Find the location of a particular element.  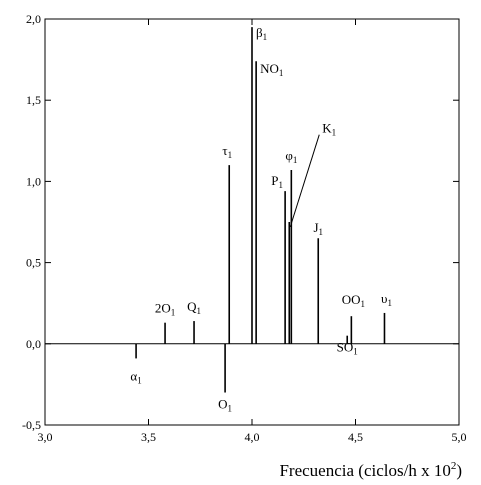

line-label: 2O1 is located at coordinates (165, 309).